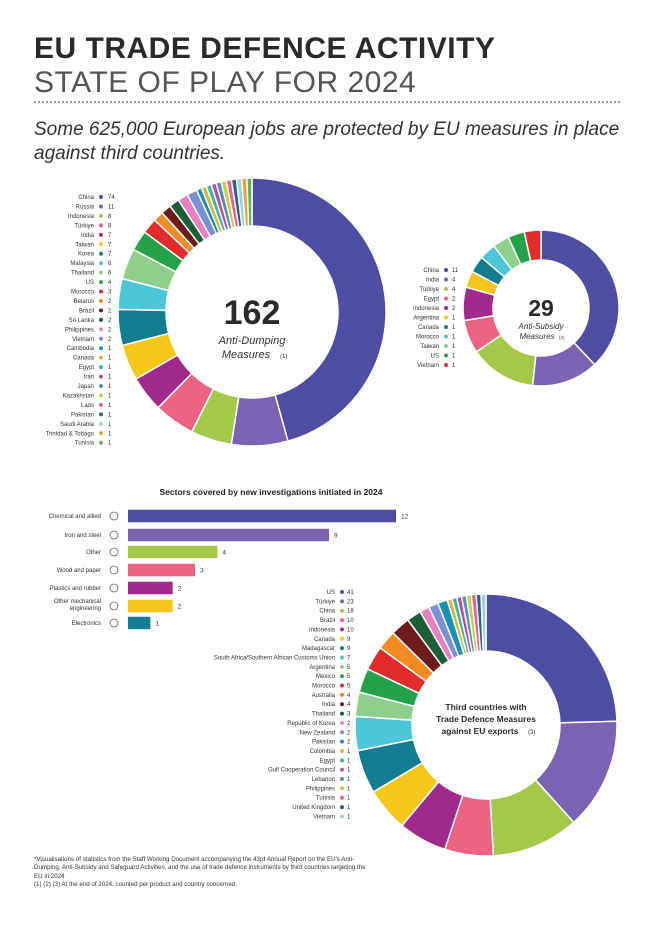 Image resolution: width=645 pixels, height=926 pixels. Describe the element at coordinates (329, 705) in the screenshot. I see `third-countries-legend-label: India` at that location.